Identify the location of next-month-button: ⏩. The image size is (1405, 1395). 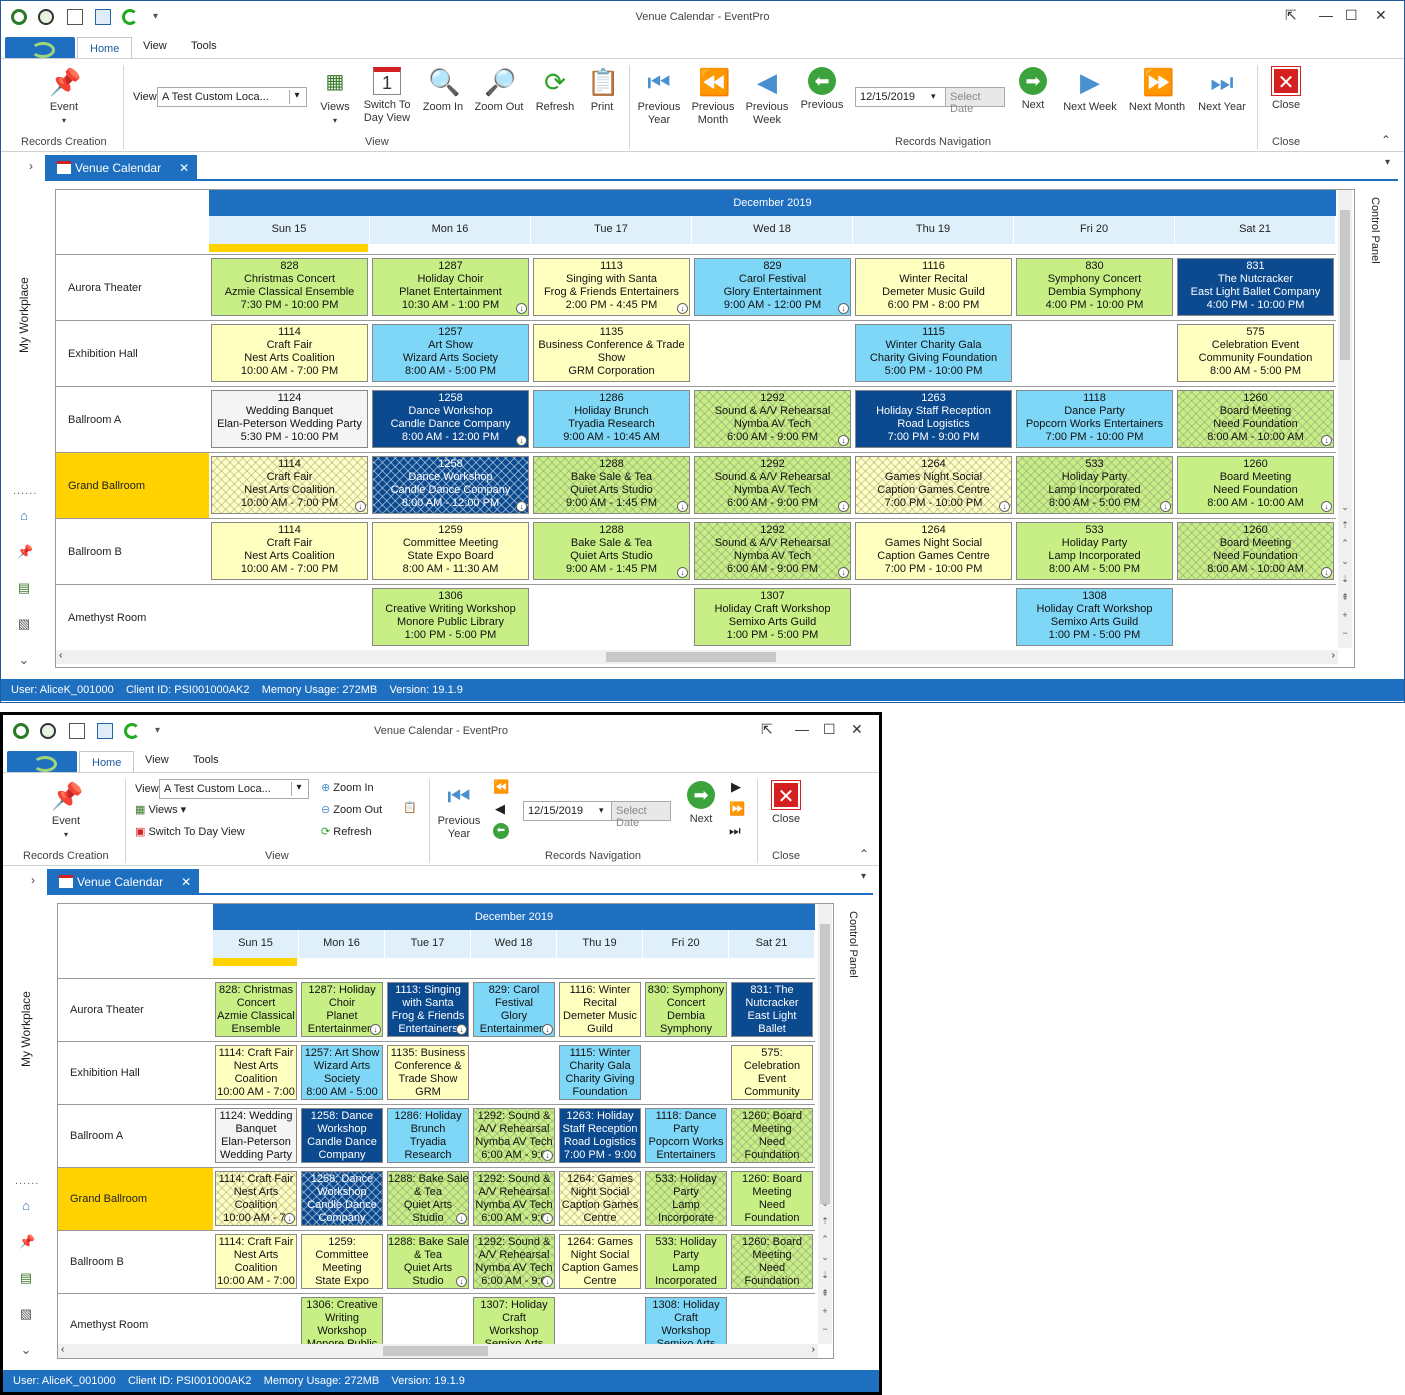
(737, 808).